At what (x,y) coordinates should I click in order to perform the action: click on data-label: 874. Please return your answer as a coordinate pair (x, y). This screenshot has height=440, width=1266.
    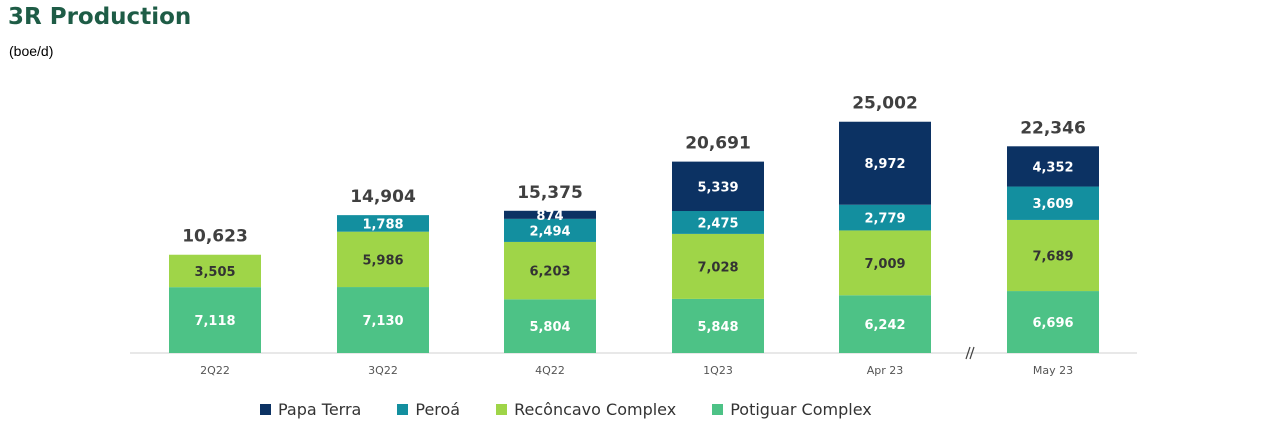
    Looking at the image, I should click on (549, 216).